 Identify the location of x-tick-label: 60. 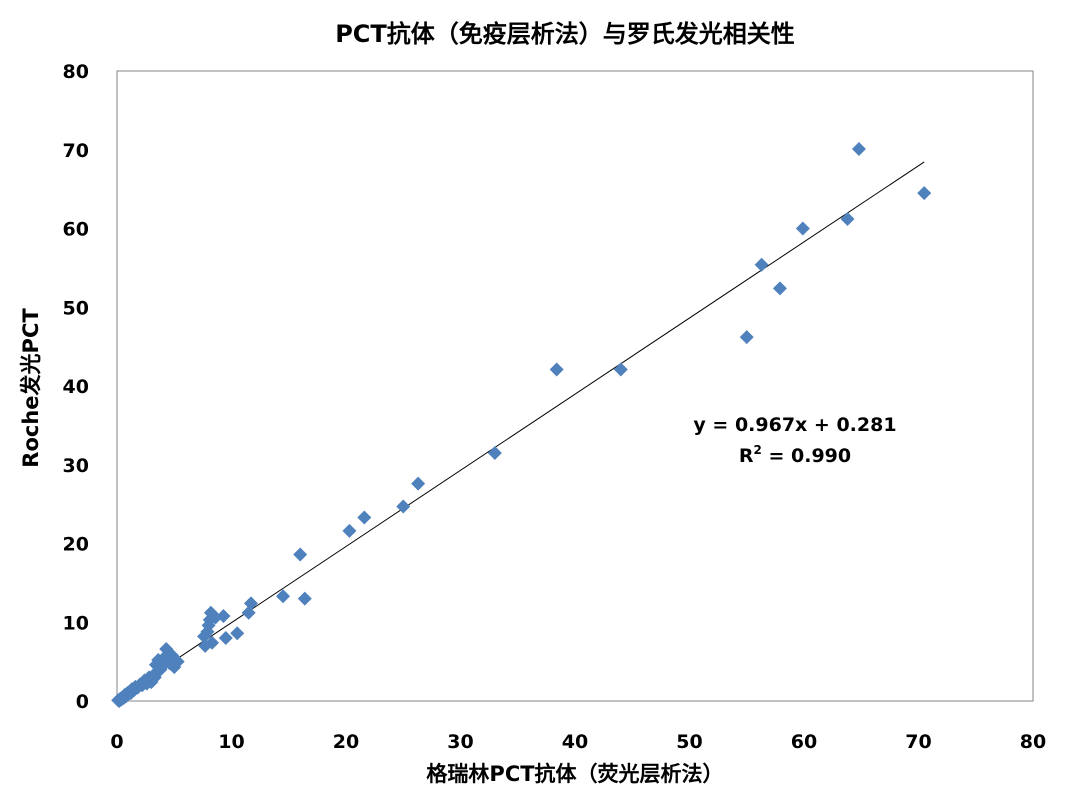
(804, 742).